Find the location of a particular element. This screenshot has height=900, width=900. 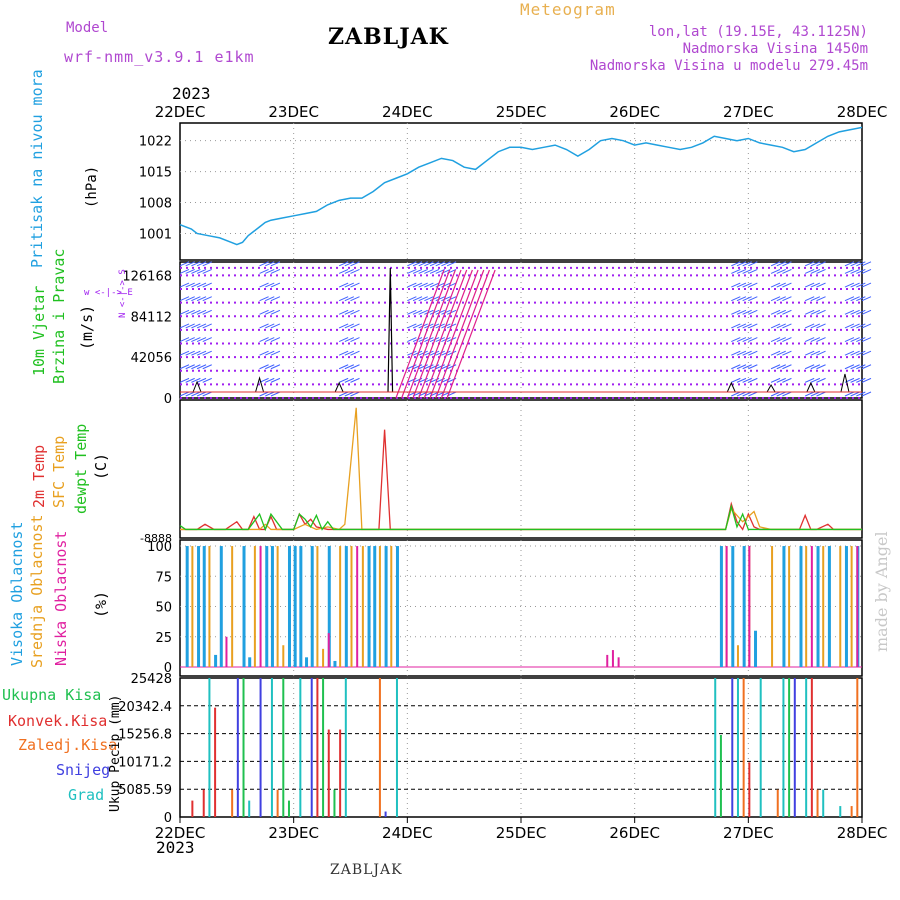

bottom-date-tick: 22DEC is located at coordinates (180, 833).